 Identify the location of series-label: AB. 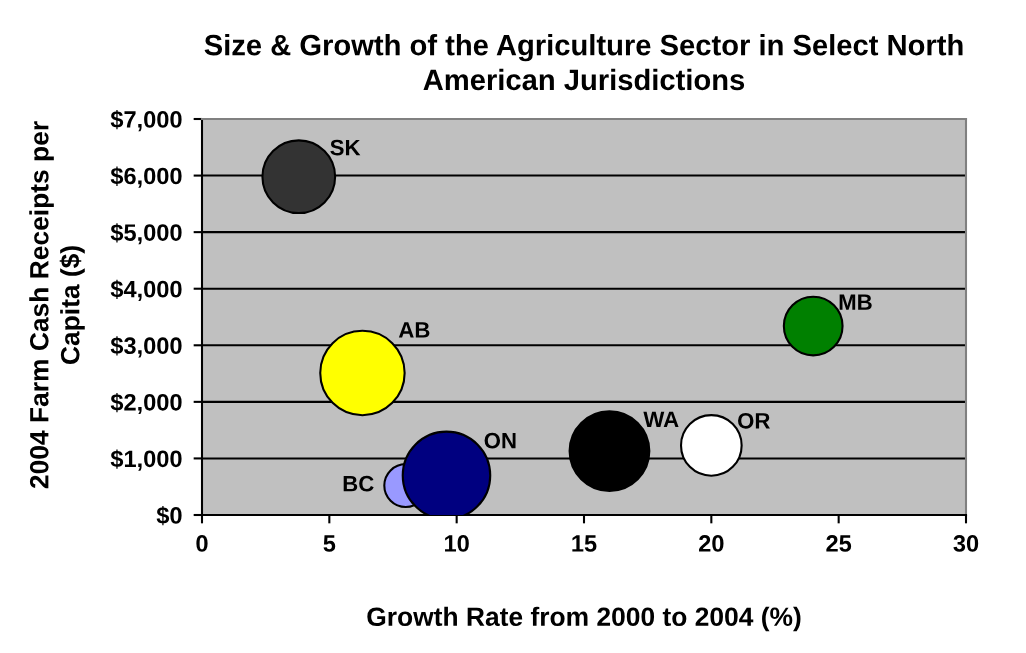
(414, 330).